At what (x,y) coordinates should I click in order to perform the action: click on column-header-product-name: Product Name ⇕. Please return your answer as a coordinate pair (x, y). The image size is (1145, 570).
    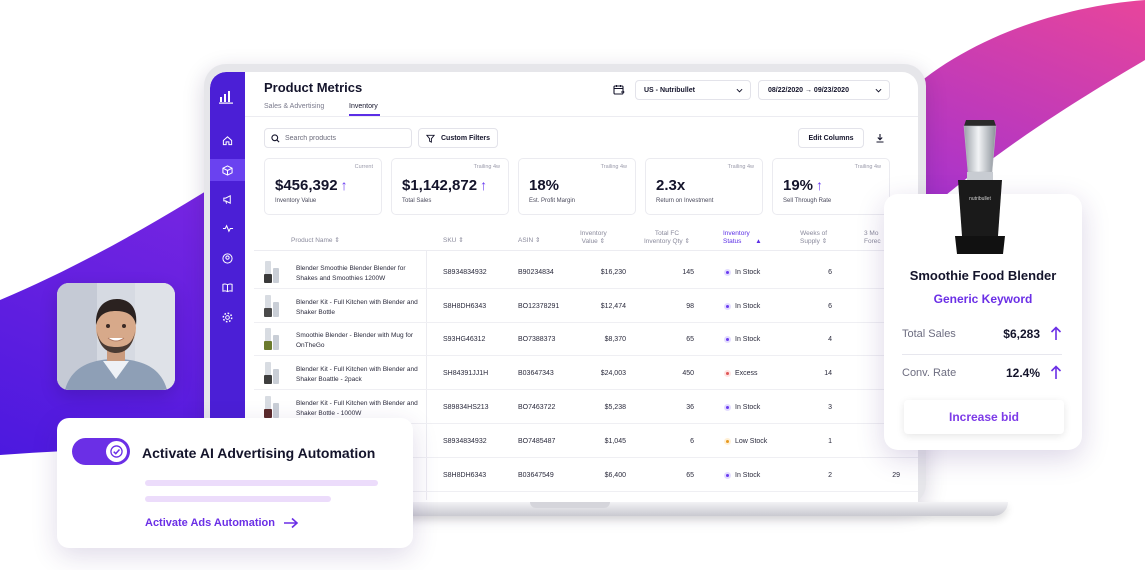
    Looking at the image, I should click on (315, 240).